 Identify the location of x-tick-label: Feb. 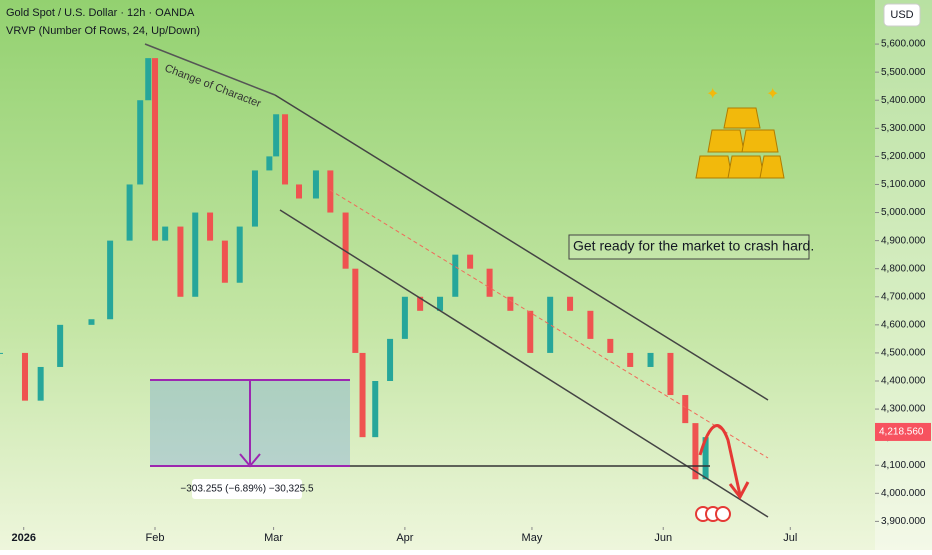
(155, 538).